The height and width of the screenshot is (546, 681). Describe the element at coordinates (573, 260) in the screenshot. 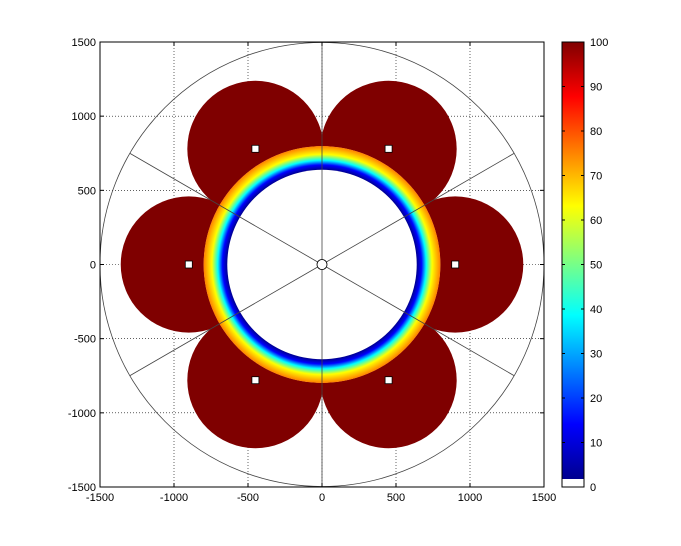

I see `colorbar-gradient` at that location.